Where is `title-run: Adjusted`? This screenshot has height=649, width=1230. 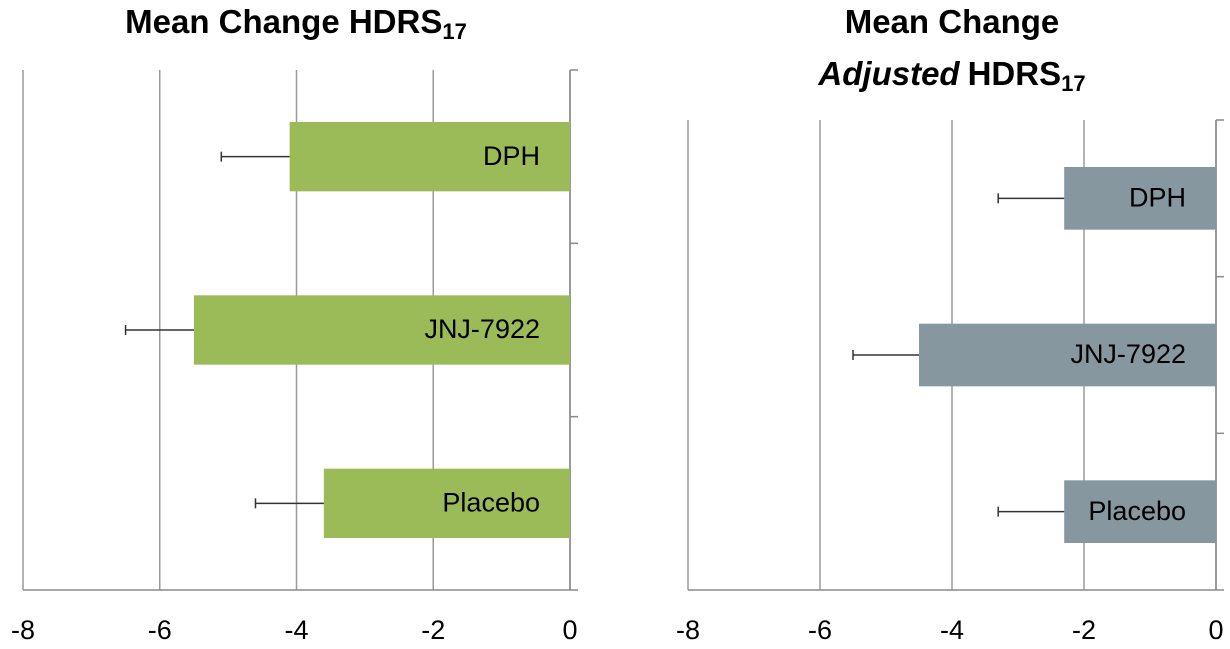 title-run: Adjusted is located at coordinates (888, 73).